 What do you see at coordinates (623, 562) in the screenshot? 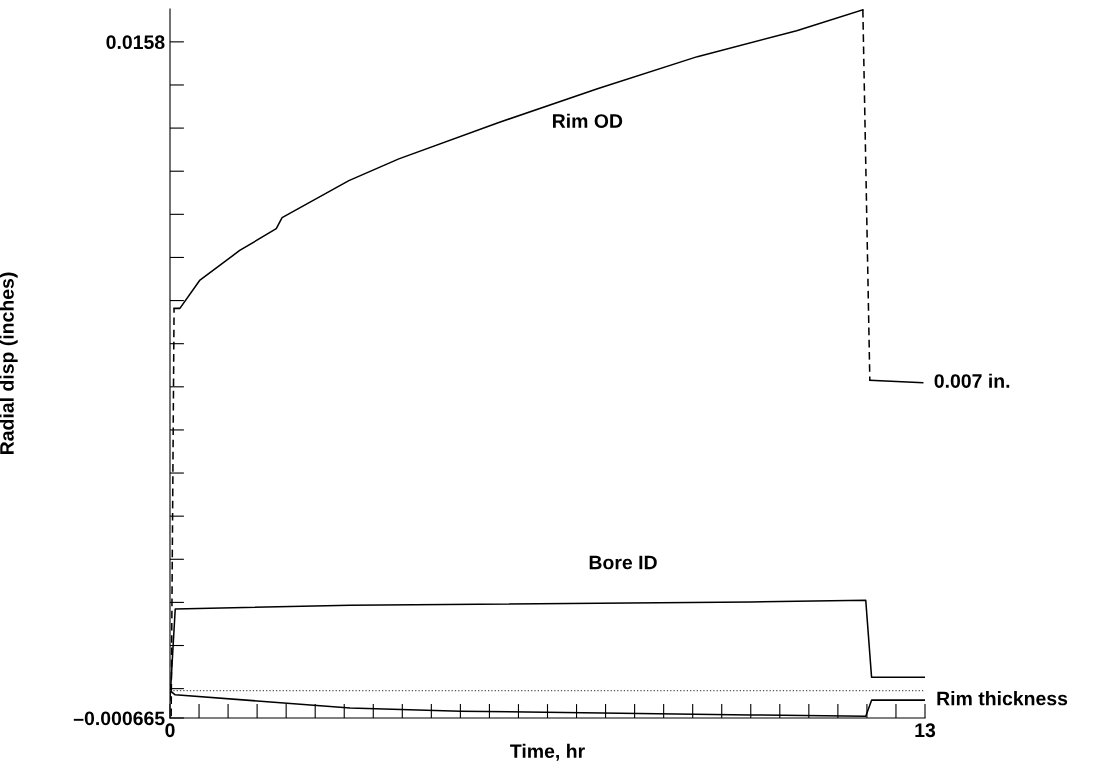
I see `series-label: Bore ID` at bounding box center [623, 562].